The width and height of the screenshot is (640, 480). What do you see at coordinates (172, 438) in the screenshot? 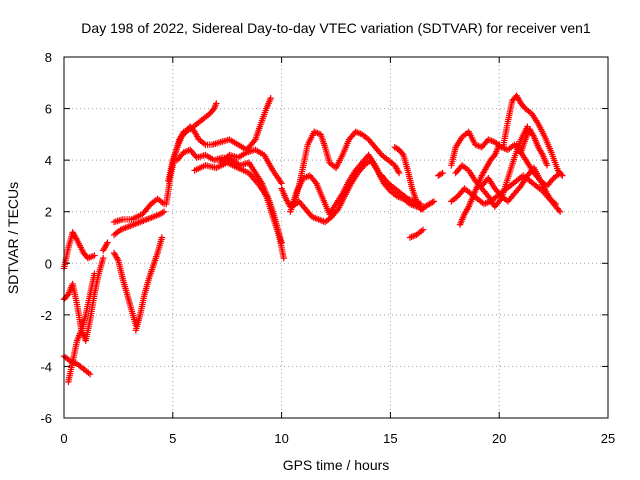
I see `x-tick-label: 5` at bounding box center [172, 438].